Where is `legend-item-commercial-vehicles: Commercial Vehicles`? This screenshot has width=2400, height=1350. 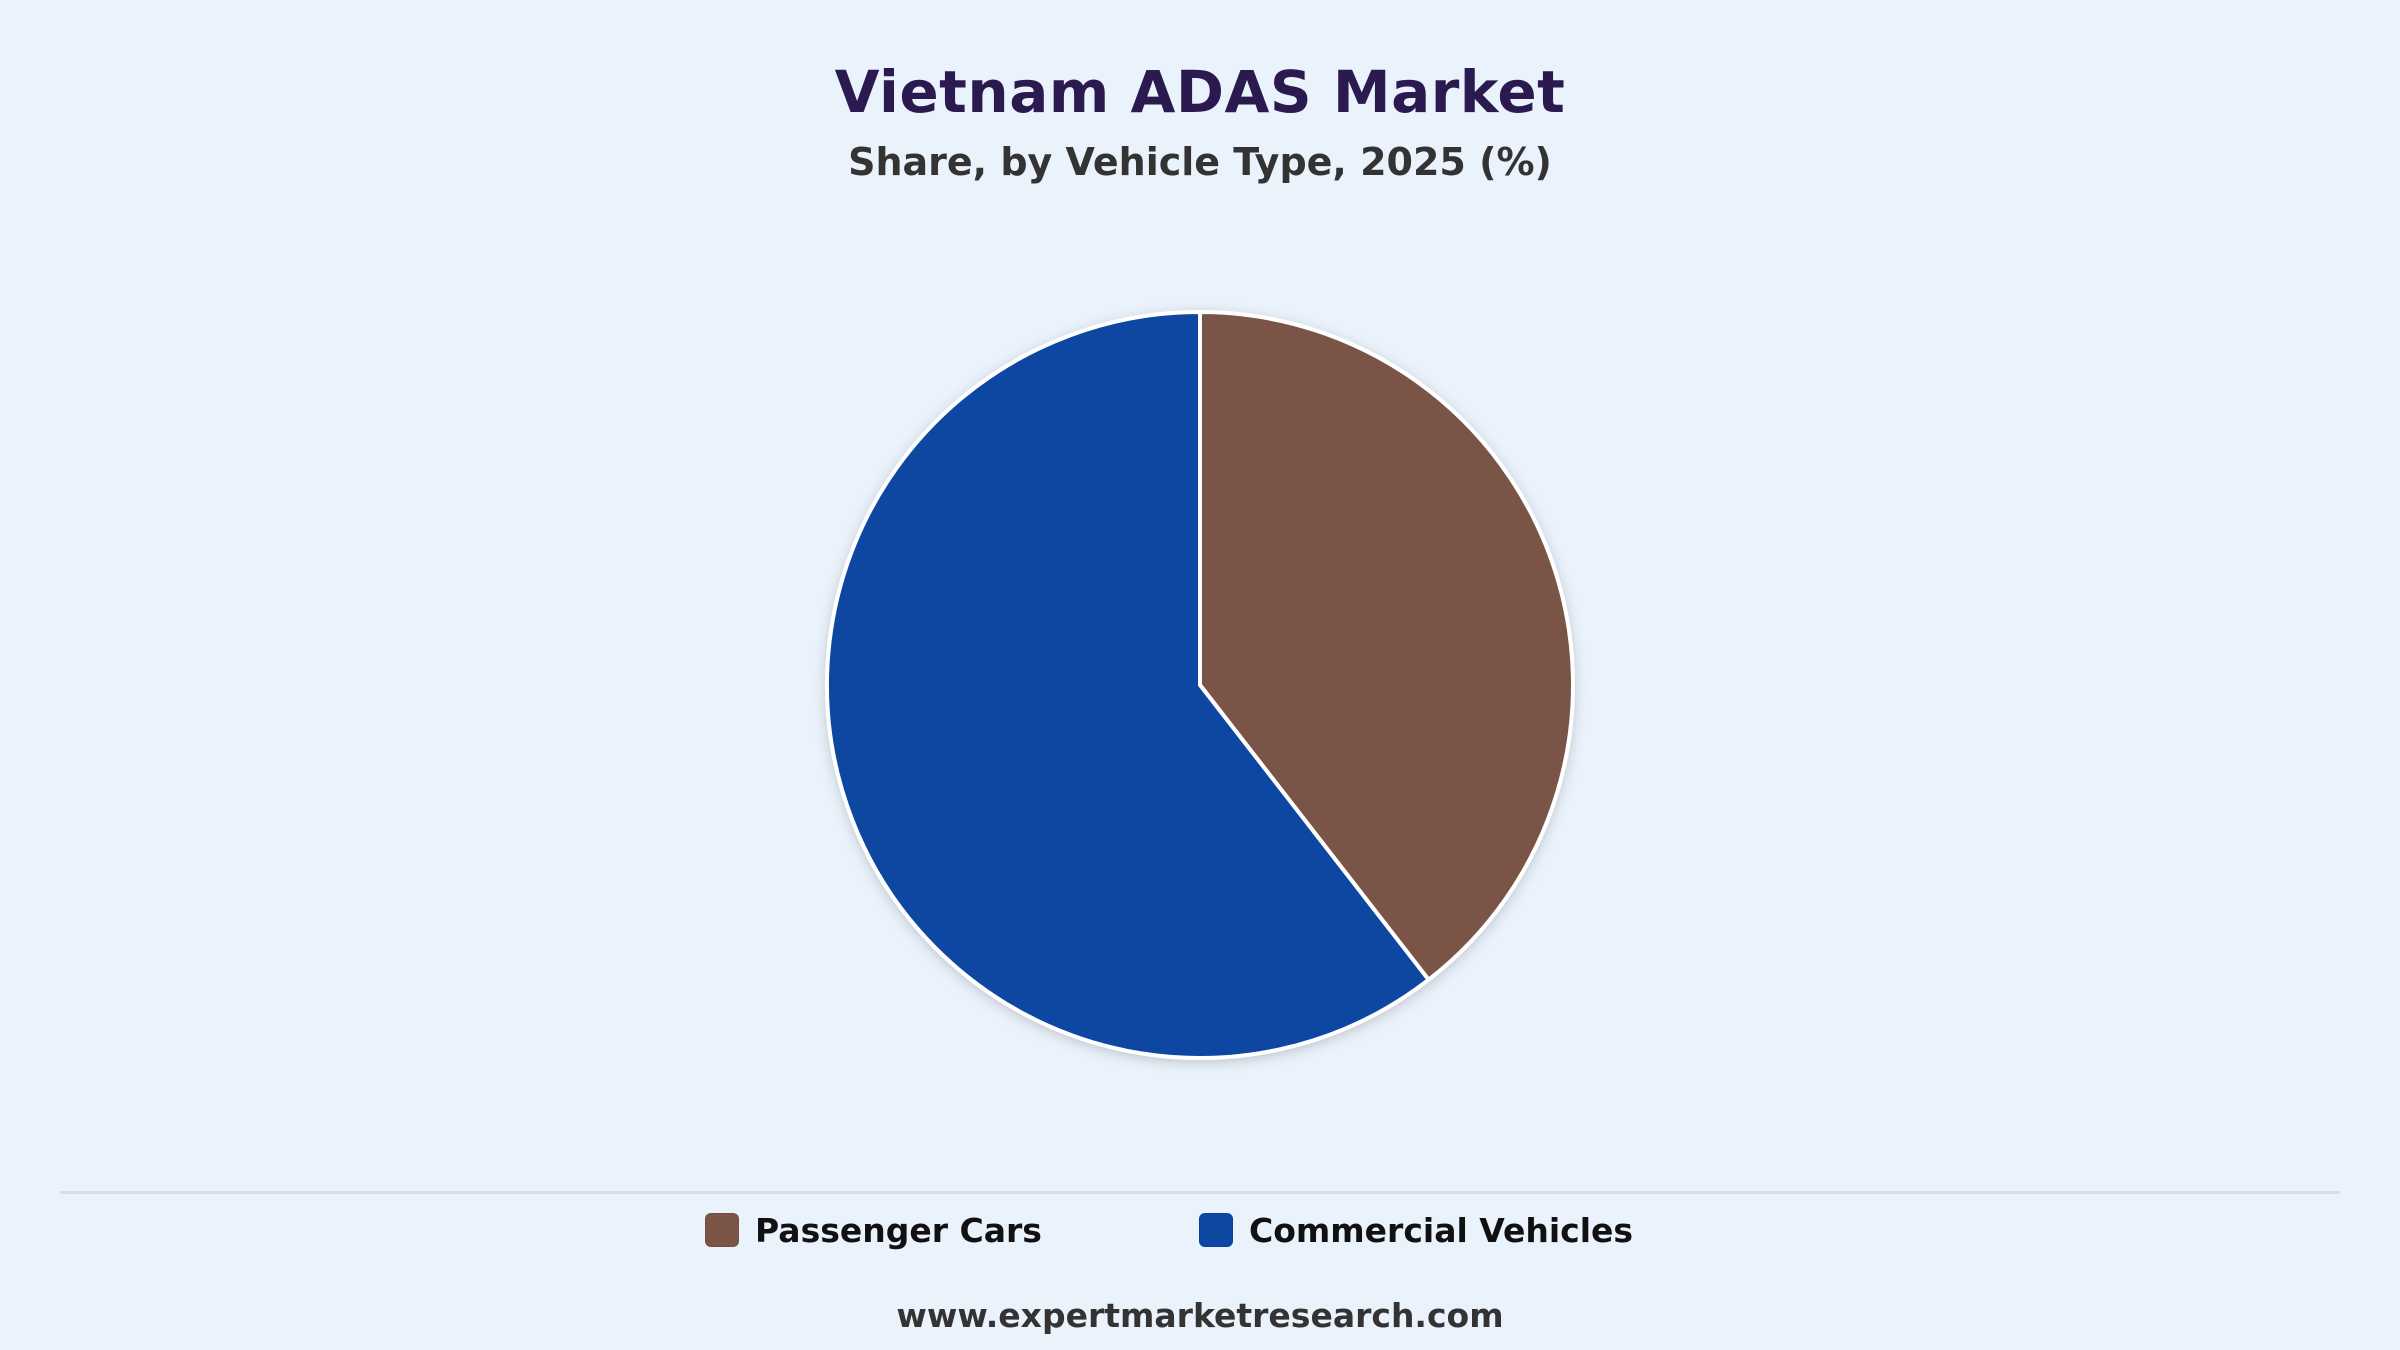
legend-item-commercial-vehicles: Commercial Vehicles is located at coordinates (1416, 1230).